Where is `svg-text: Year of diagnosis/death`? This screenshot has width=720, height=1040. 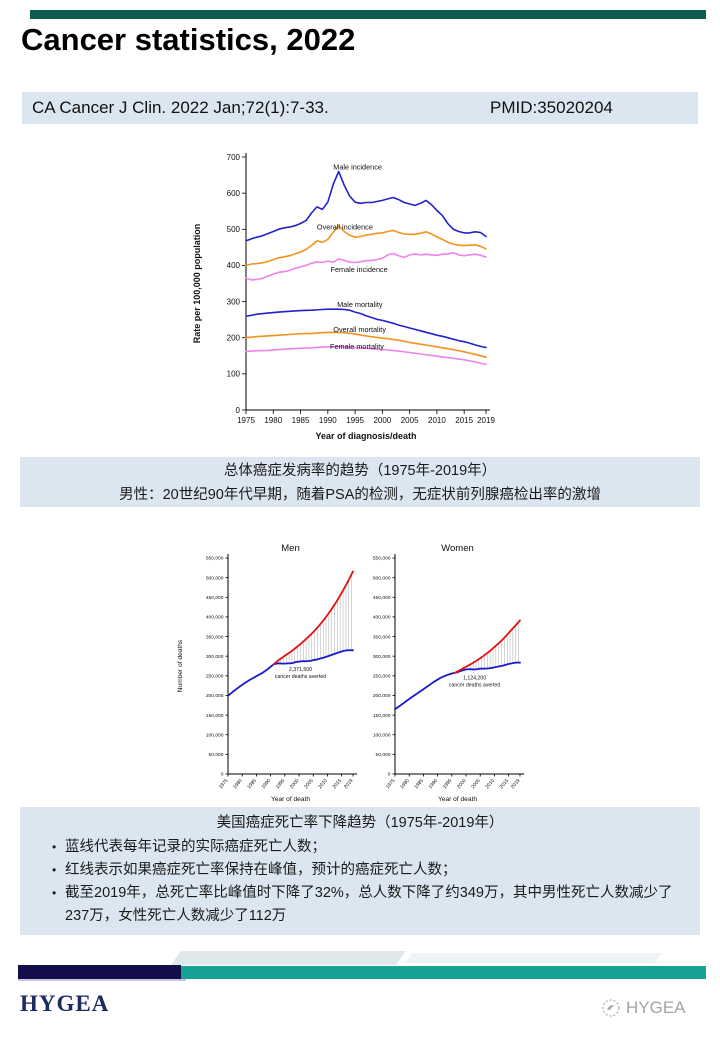 svg-text: Year of diagnosis/death is located at coordinates (365, 436).